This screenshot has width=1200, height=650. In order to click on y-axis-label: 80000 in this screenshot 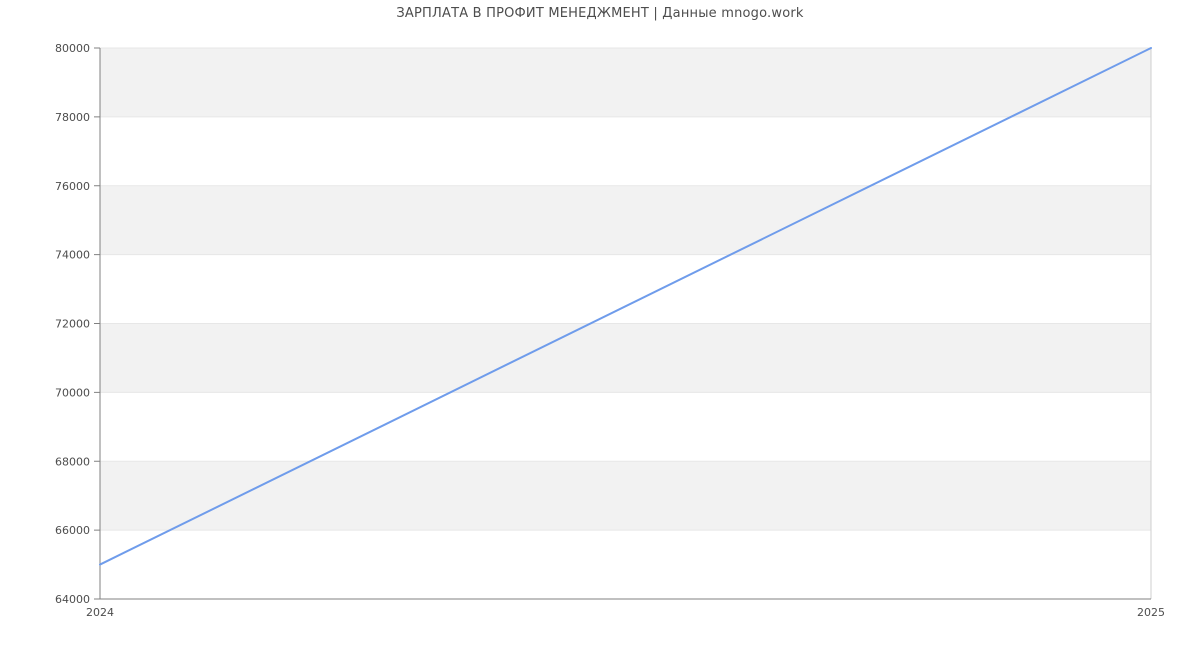, I will do `click(72, 48)`.